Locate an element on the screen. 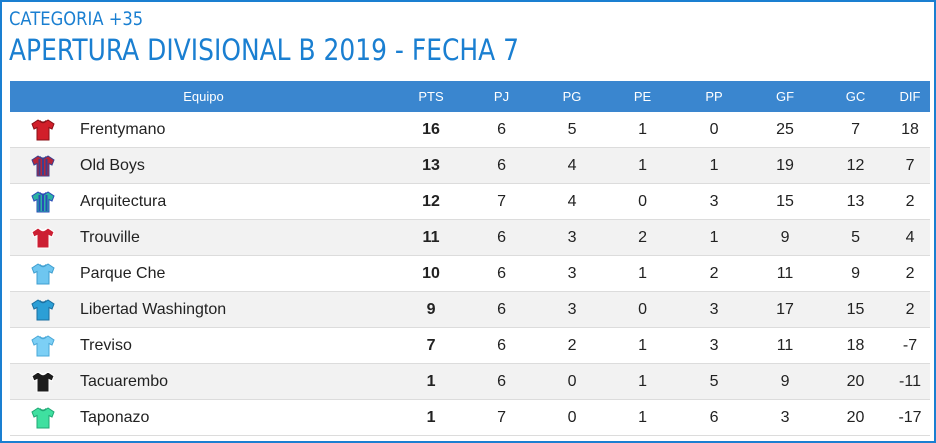 Image resolution: width=936 pixels, height=443 pixels. team-name: Frentymano is located at coordinates (237, 130).